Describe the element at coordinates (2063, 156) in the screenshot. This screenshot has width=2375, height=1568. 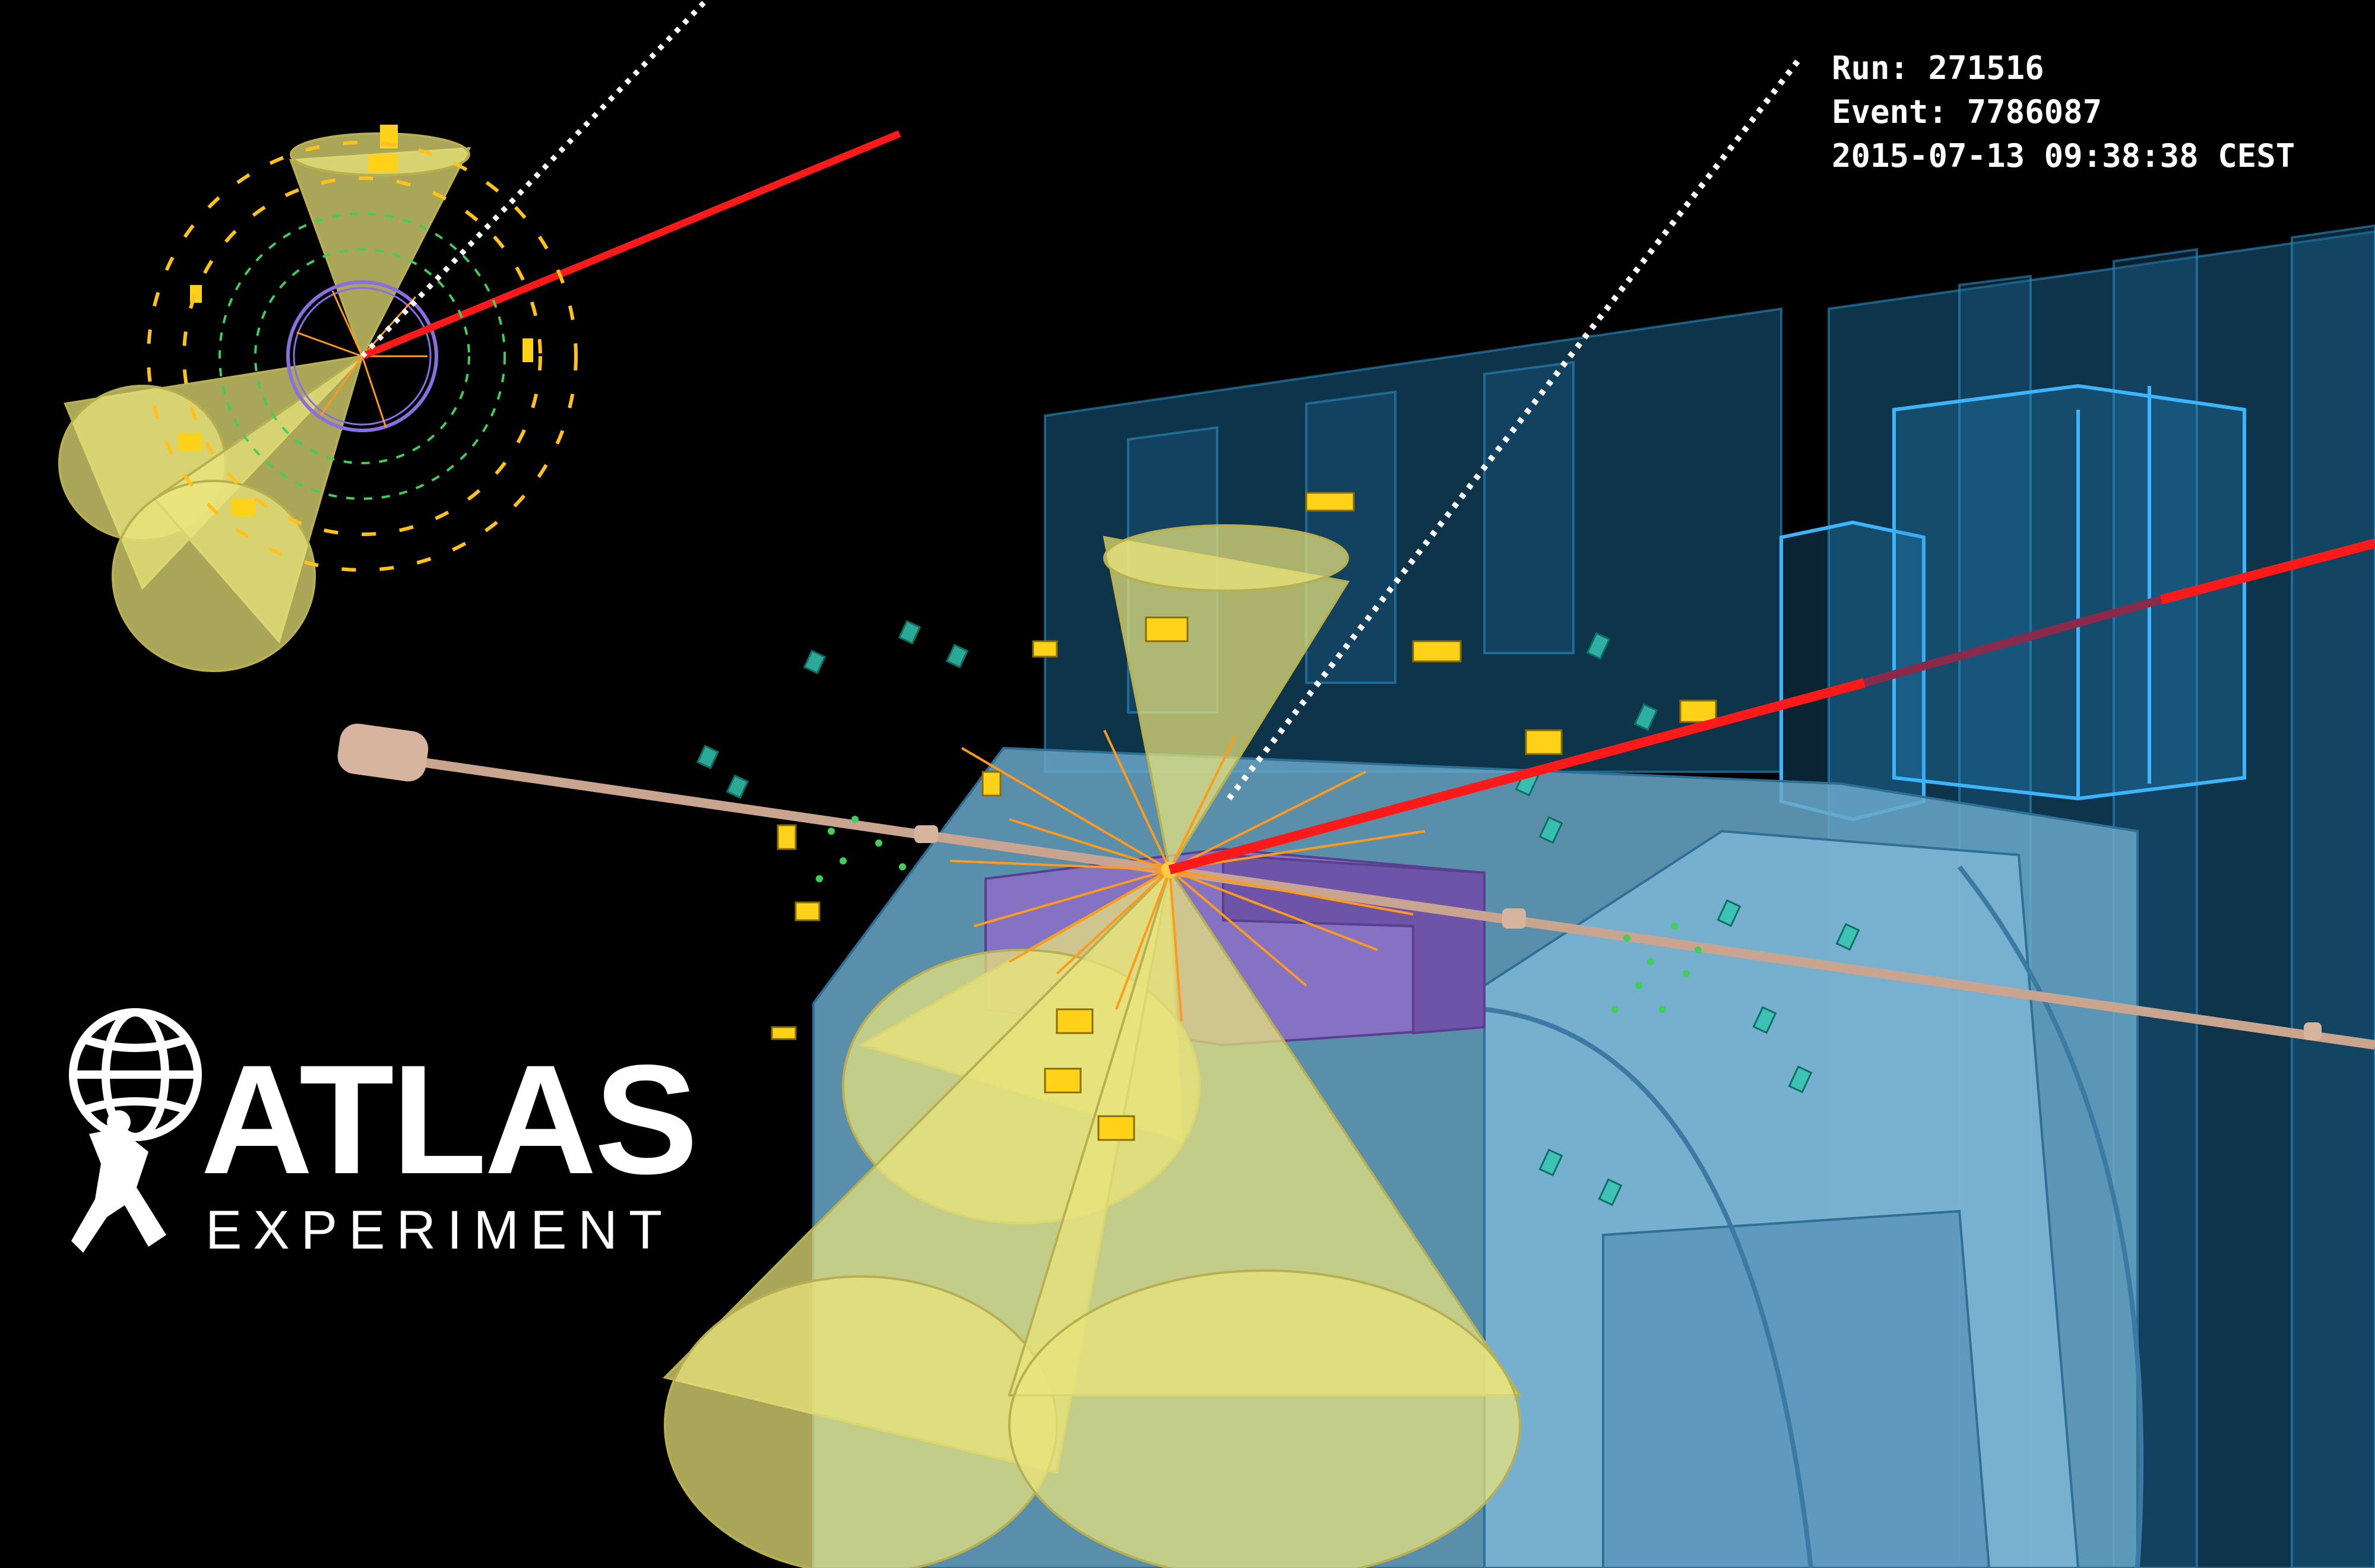
I see `event-timestamp: 2015-07-13 09:38:38 CEST` at that location.